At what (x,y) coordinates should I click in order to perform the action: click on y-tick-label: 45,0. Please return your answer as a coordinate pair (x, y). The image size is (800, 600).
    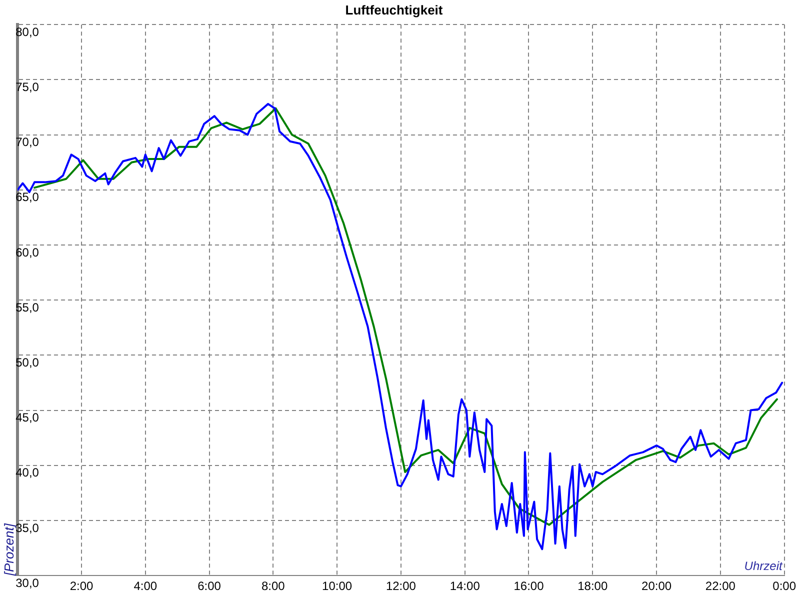
    Looking at the image, I should click on (28, 417).